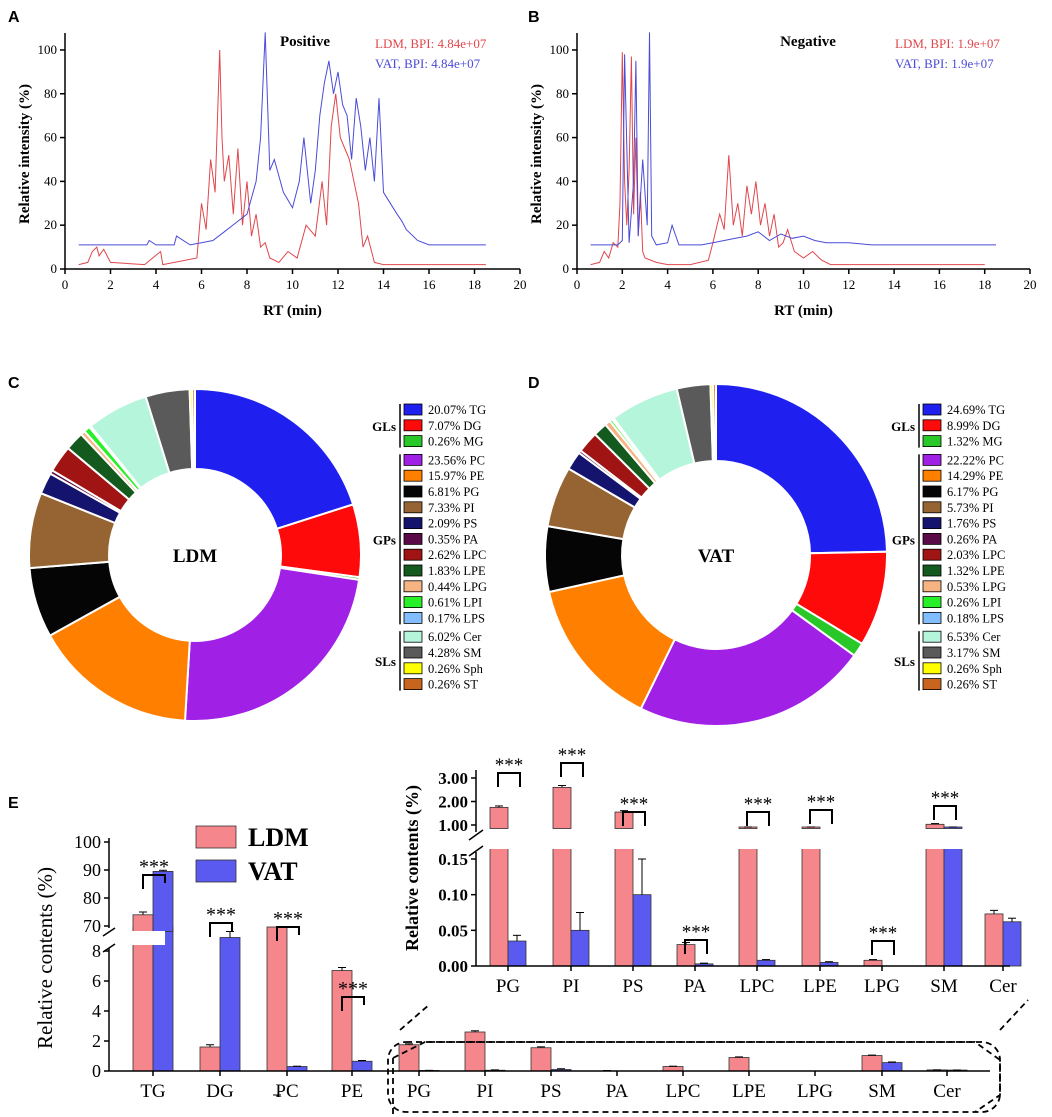 This screenshot has width=1052, height=1117. I want to click on legend-entry-d-lps: 0.18% LPS, so click(975, 618).